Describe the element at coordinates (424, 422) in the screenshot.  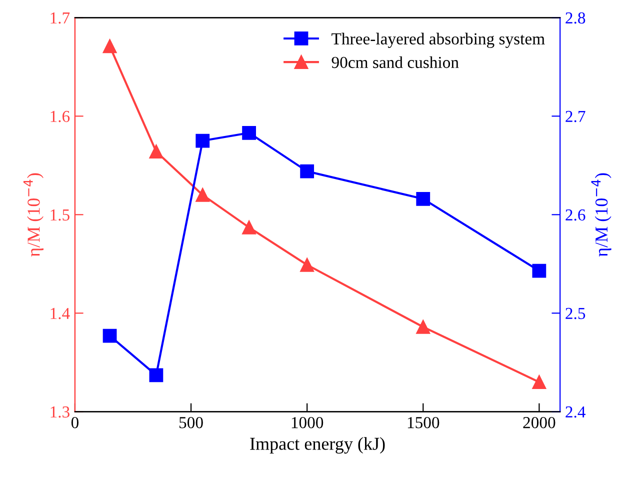
I see `x-tick-label: 1500` at that location.